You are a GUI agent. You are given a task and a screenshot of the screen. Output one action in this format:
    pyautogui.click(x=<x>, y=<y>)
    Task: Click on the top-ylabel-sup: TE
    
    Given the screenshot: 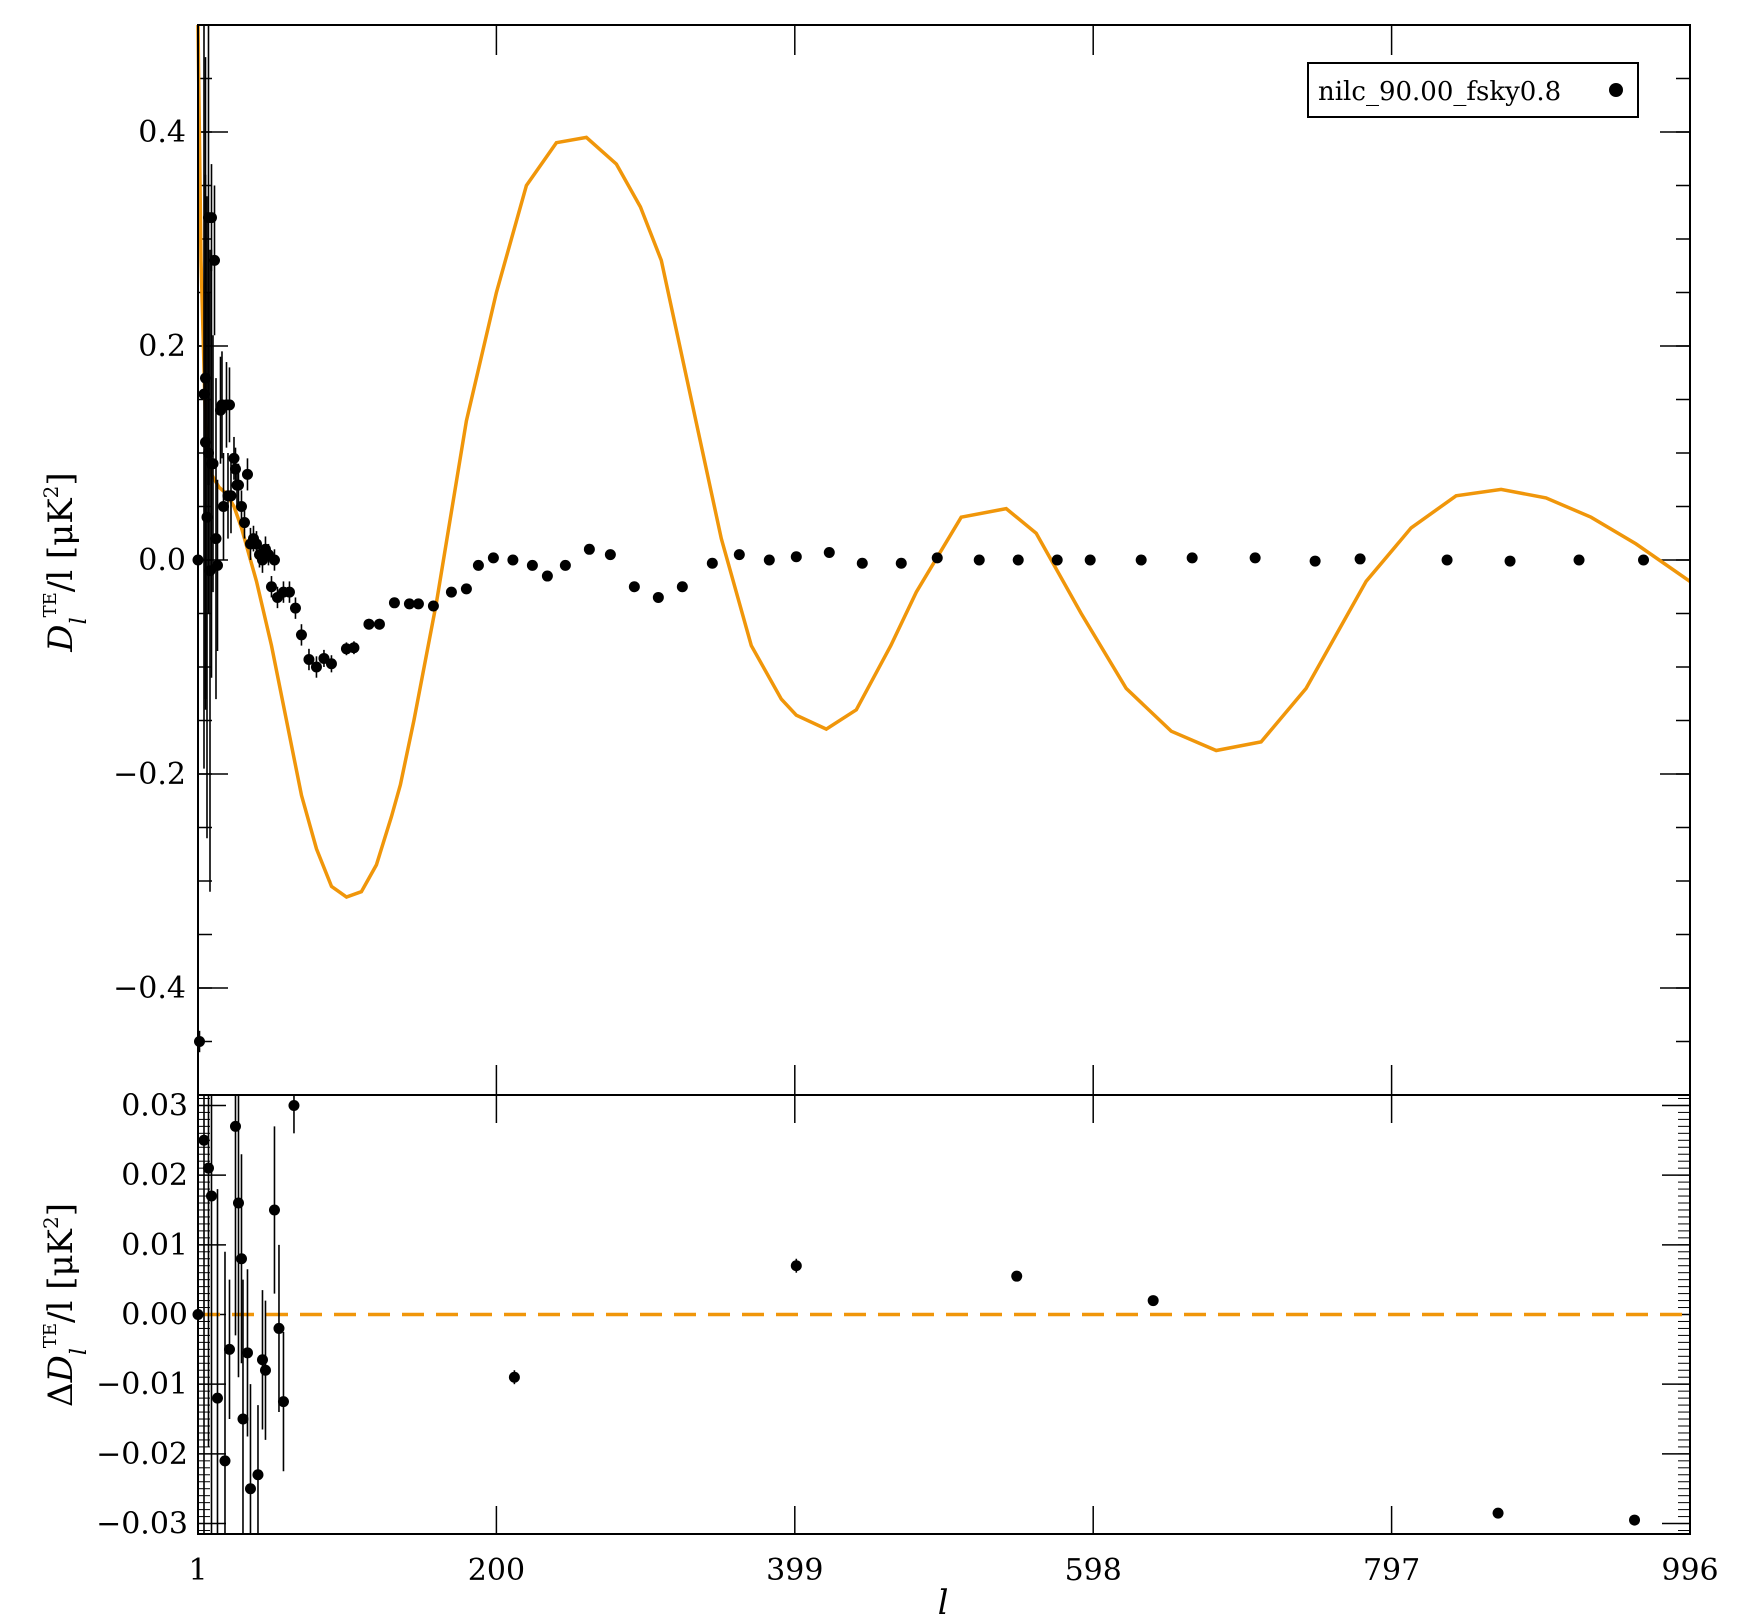 What is the action you would take?
    pyautogui.click(x=50, y=604)
    